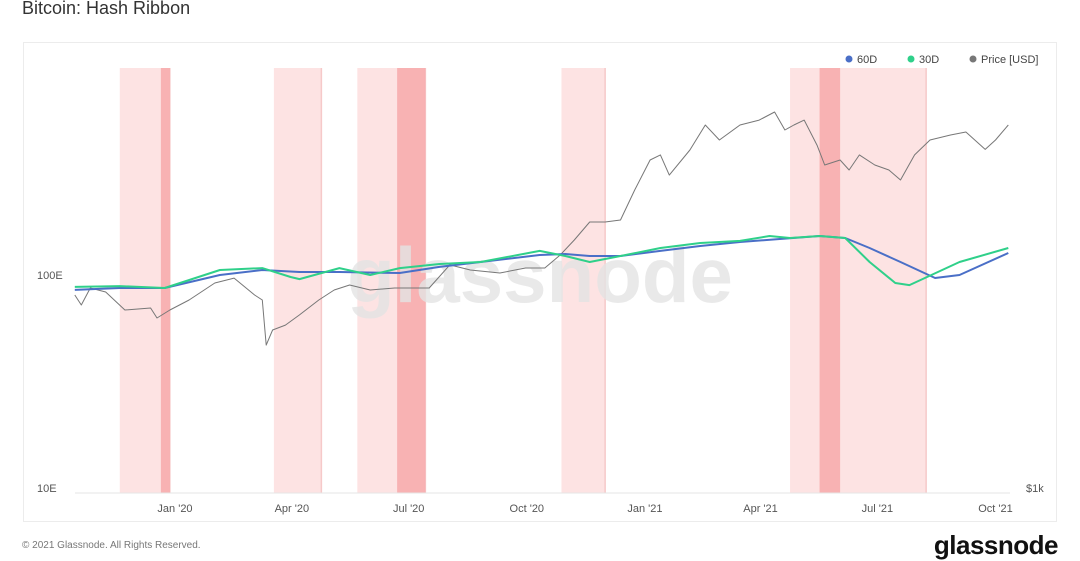 The width and height of the screenshot is (1080, 561). What do you see at coordinates (644, 509) in the screenshot?
I see `x-tick-label: Jan '21` at bounding box center [644, 509].